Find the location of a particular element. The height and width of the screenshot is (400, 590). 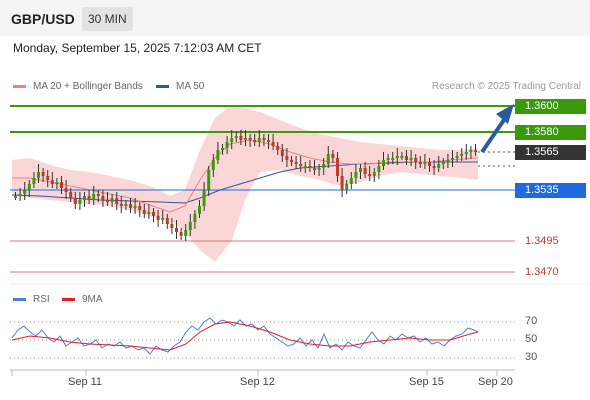

level-label-1-3470: 1.3470 is located at coordinates (542, 272).